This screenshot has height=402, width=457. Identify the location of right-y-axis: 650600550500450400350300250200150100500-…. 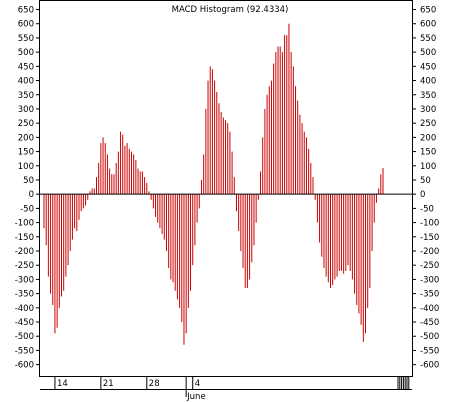
(425, 188).